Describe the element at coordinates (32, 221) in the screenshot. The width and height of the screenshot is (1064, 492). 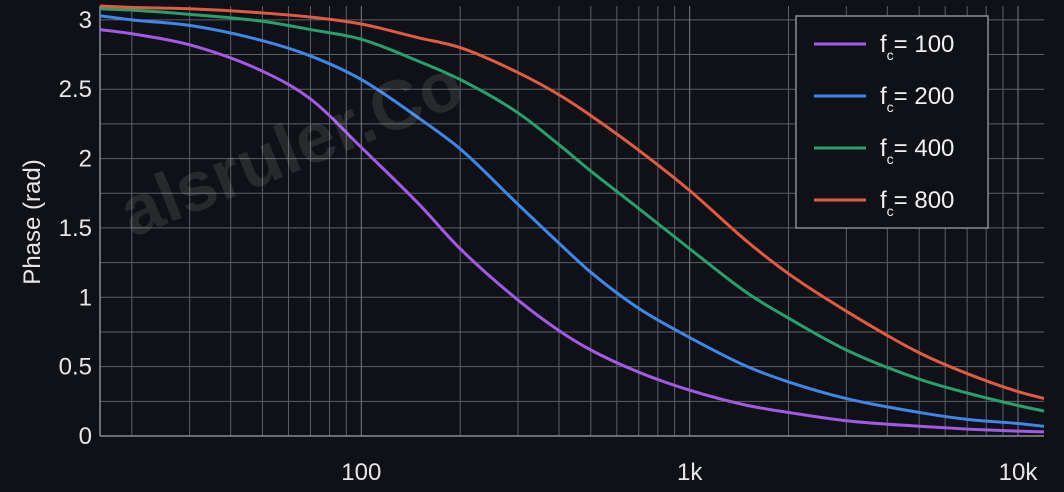
I see `y-axis-label: Phase (rad)` at that location.